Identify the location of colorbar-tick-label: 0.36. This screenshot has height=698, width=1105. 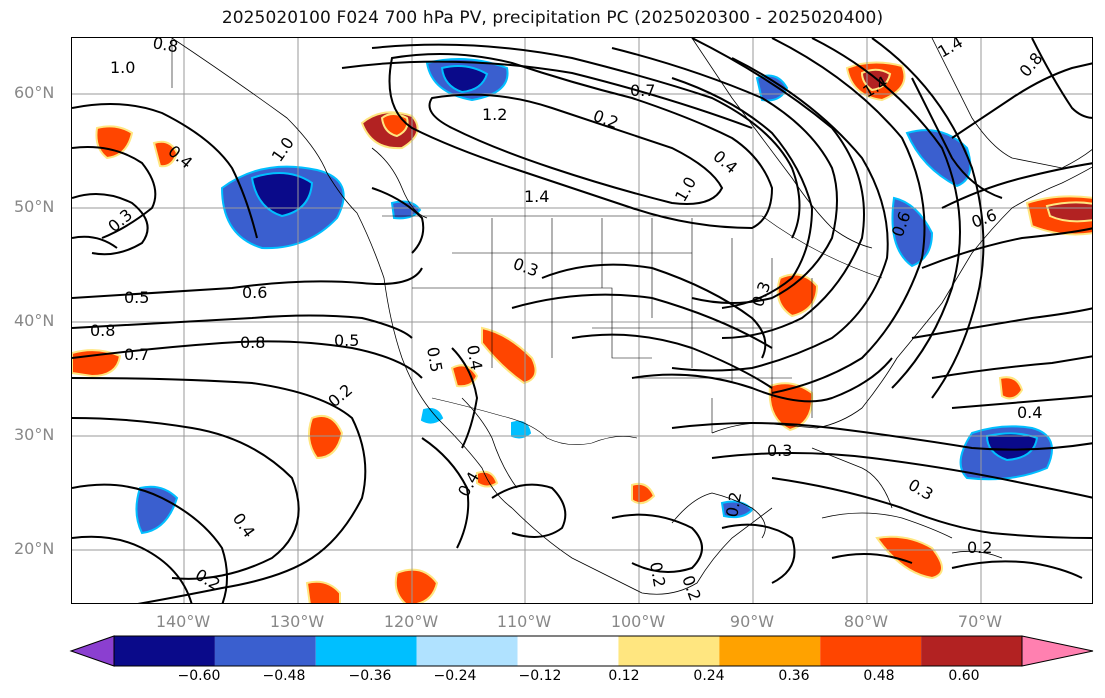
(794, 676).